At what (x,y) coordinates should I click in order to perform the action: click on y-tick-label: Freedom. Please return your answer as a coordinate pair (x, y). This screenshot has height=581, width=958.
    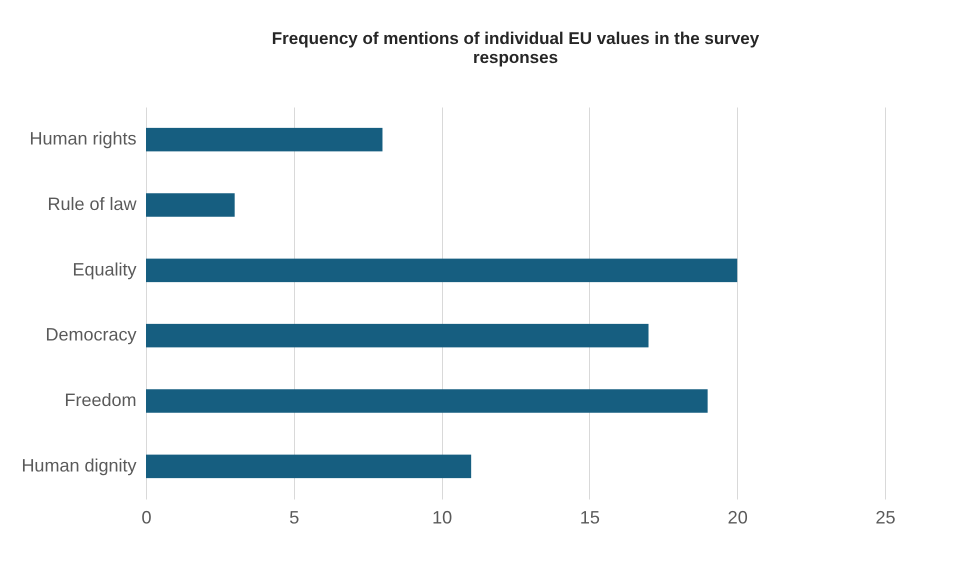
    Looking at the image, I should click on (100, 400).